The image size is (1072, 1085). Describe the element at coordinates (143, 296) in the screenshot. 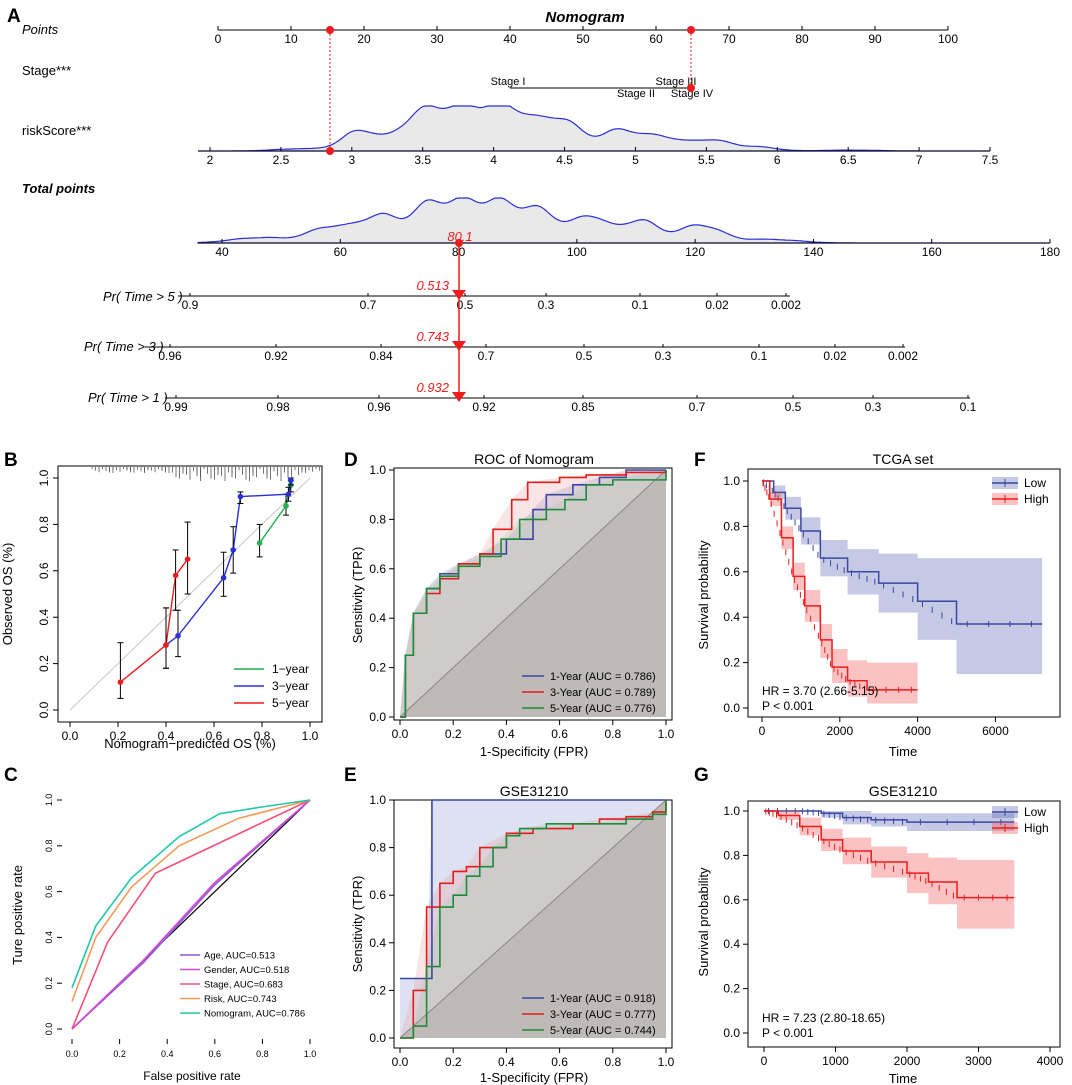

I see `pr5-label: Pr( Time > 5 )` at that location.